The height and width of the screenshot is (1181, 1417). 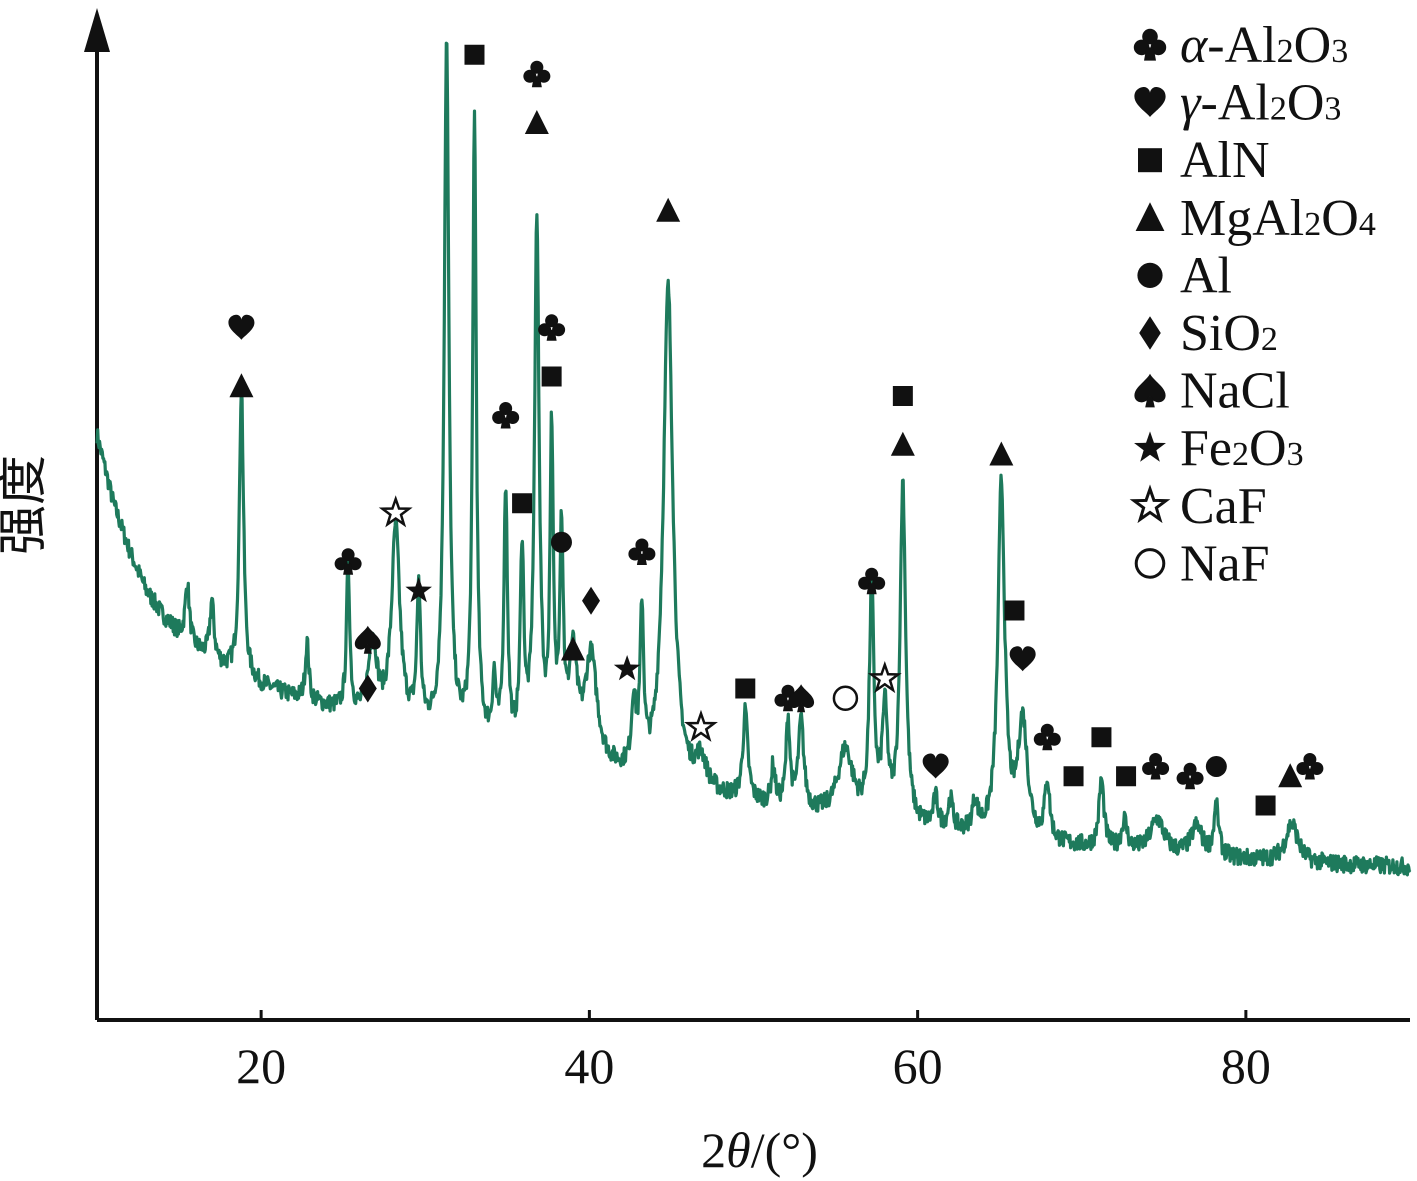 I want to click on legend-item: γ-Al2O3, so click(x=1237, y=103).